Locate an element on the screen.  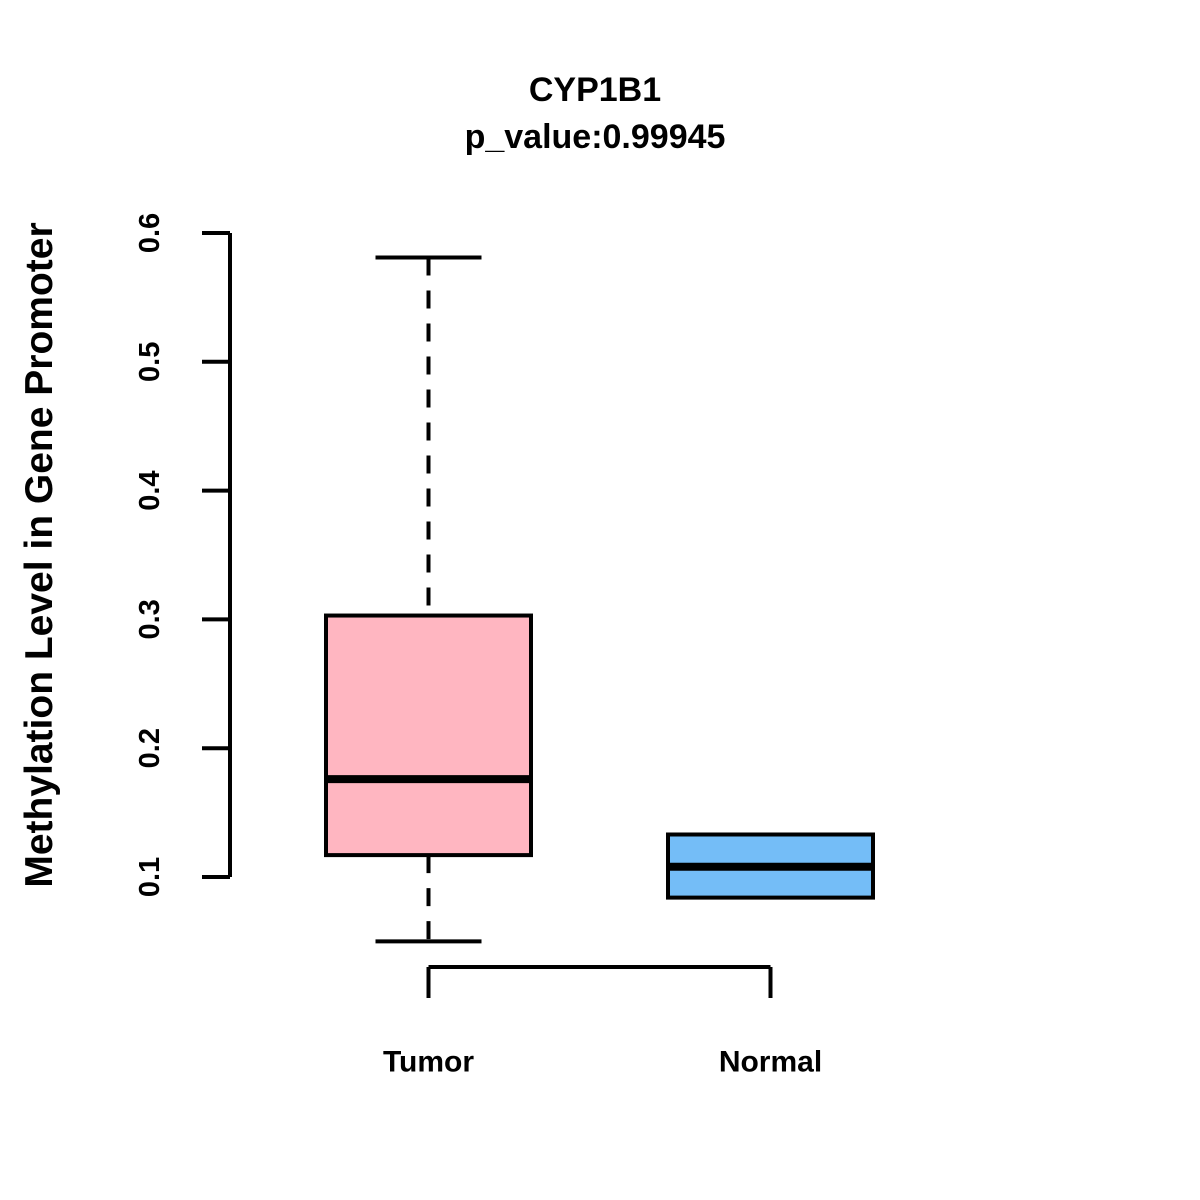
chart-title: CYP1B1 is located at coordinates (595, 90).